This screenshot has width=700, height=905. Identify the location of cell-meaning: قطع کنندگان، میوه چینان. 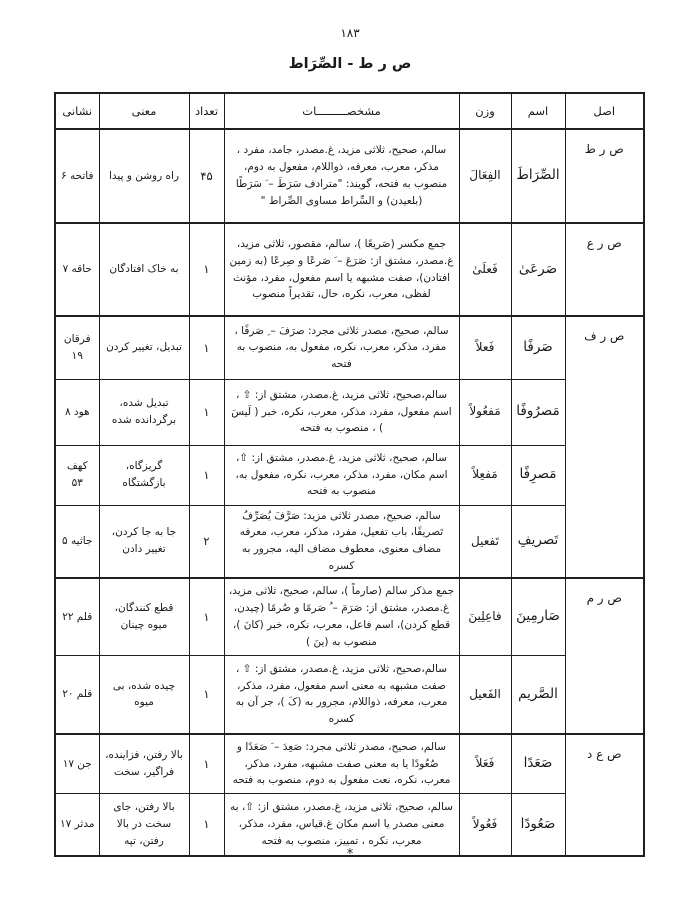
(144, 616).